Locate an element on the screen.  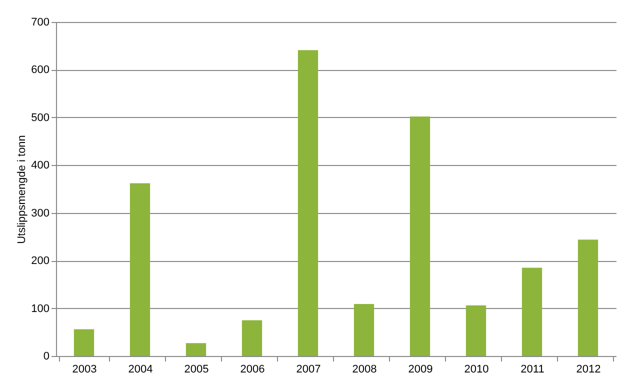
x-tick-label: 2004 is located at coordinates (140, 370).